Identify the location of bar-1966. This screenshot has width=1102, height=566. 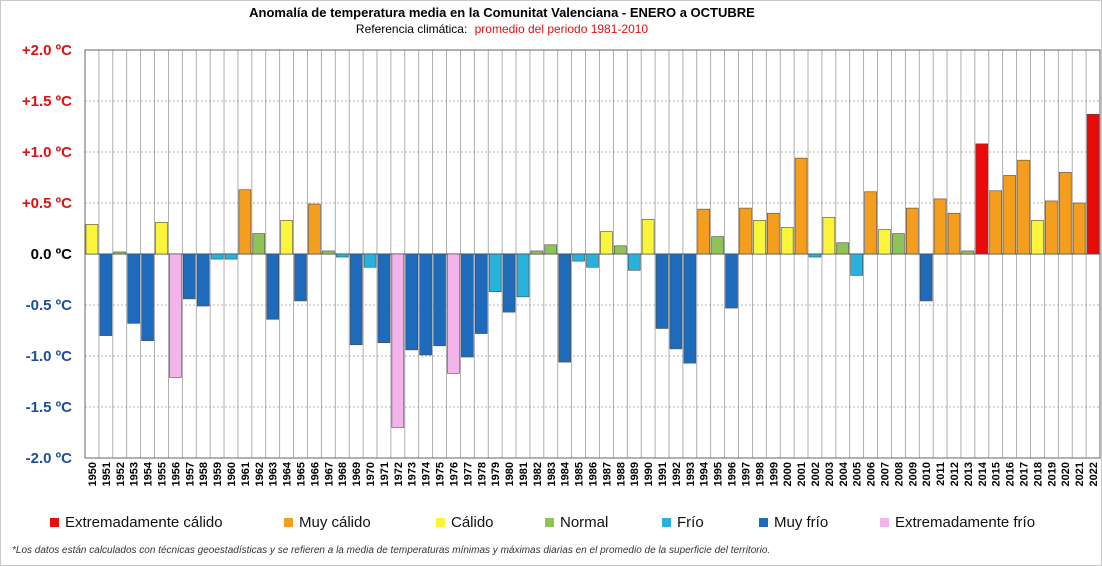
(314, 229).